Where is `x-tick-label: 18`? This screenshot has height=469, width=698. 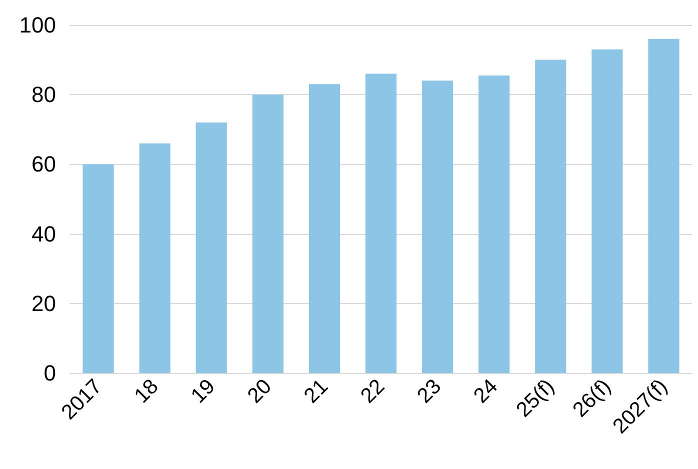
x-tick-label: 18 is located at coordinates (146, 391).